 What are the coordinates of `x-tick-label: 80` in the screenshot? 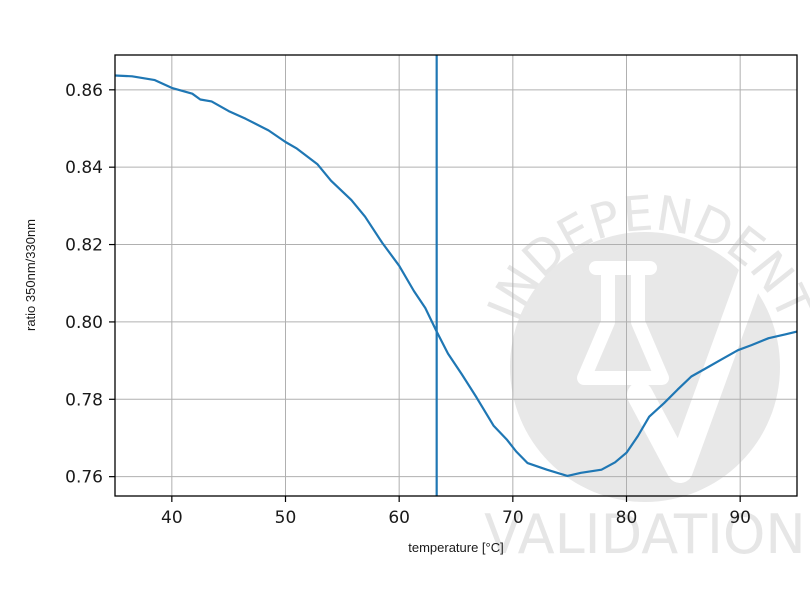 It's located at (627, 518).